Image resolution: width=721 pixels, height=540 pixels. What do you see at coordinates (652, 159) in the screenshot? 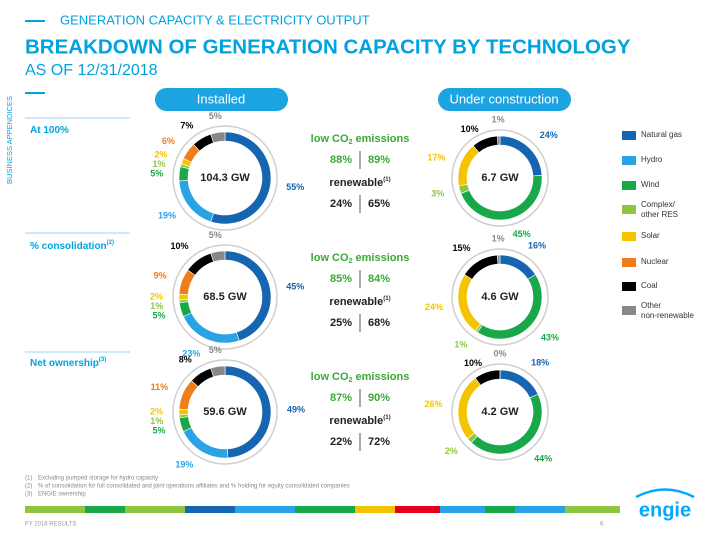
I see `legend-label: Hydro` at bounding box center [652, 159].